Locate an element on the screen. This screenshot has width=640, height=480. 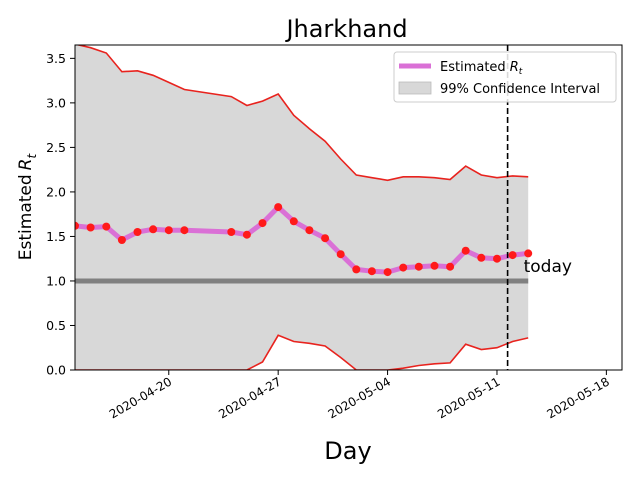
legend-rt-label-text: Estimated is located at coordinates (473, 67).